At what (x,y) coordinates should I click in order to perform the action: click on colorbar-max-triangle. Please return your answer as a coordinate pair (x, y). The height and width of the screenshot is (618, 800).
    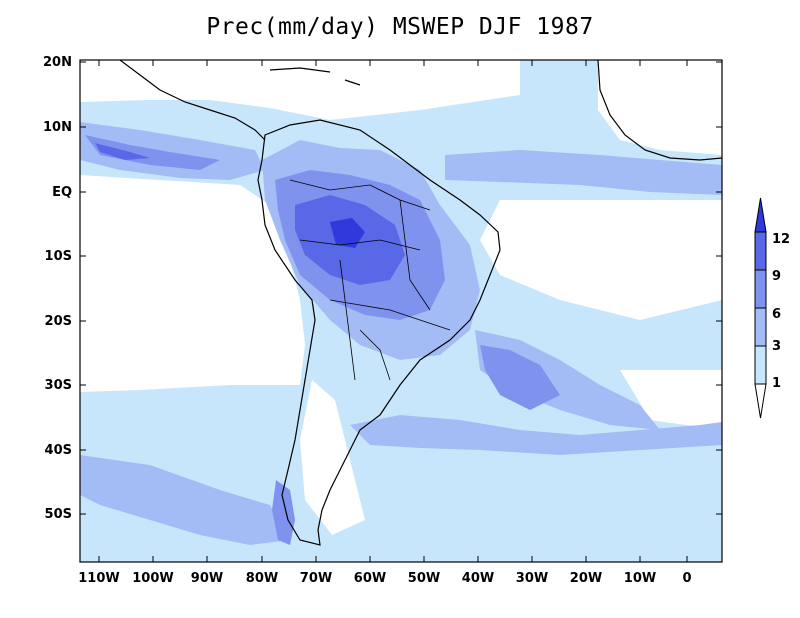
    Looking at the image, I should click on (760, 215).